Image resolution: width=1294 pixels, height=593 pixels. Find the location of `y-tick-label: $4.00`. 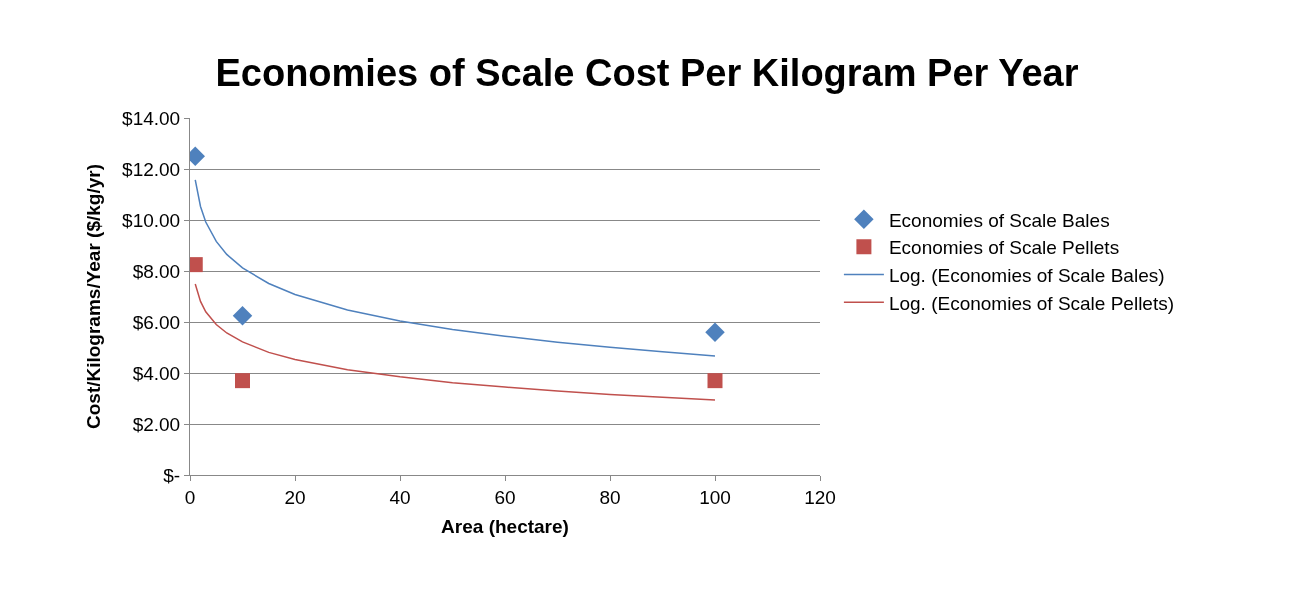

y-tick-label: $4.00 is located at coordinates (156, 373).